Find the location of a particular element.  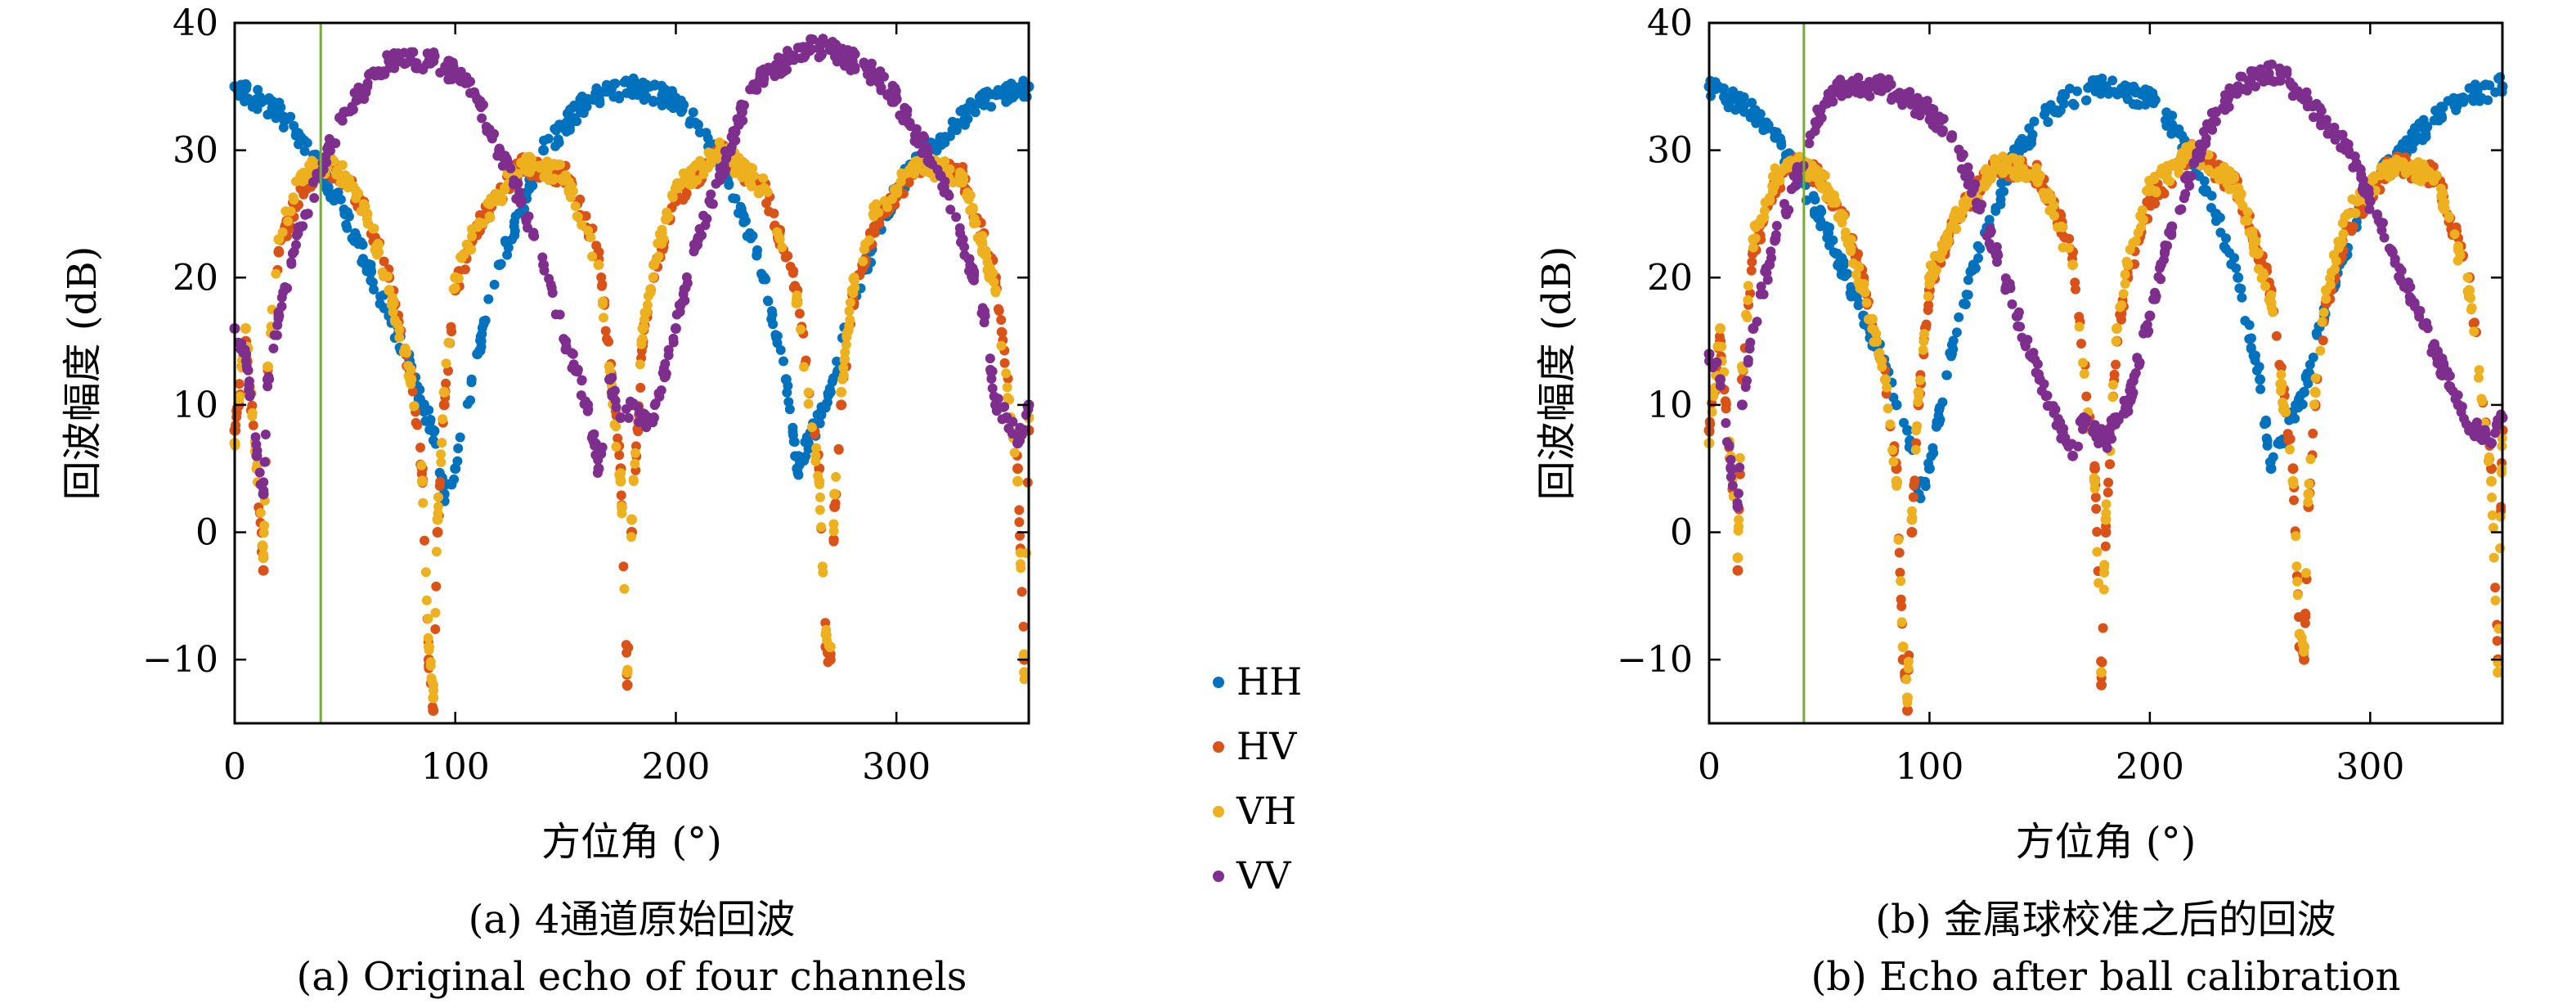

caption-en-a: (a) Original echo of four channels is located at coordinates (632, 977).